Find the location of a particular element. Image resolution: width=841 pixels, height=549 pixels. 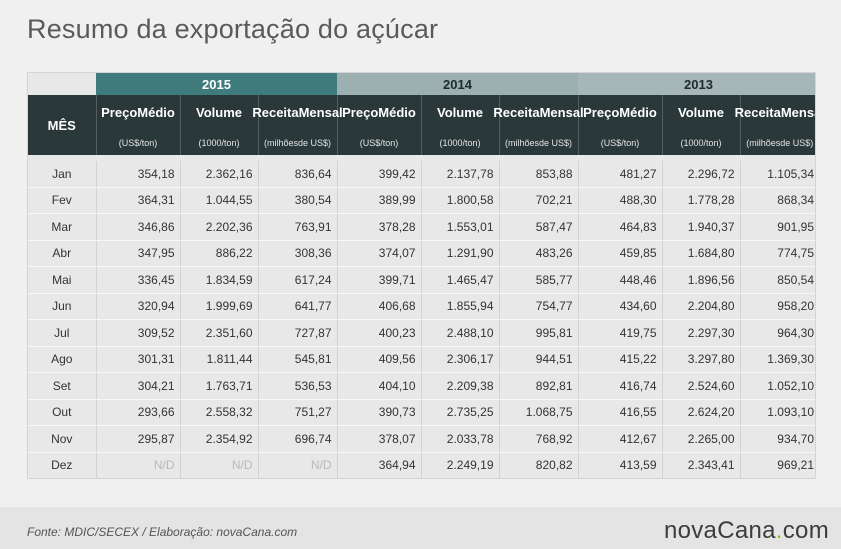

value-cell: 481,27 is located at coordinates (619, 174).